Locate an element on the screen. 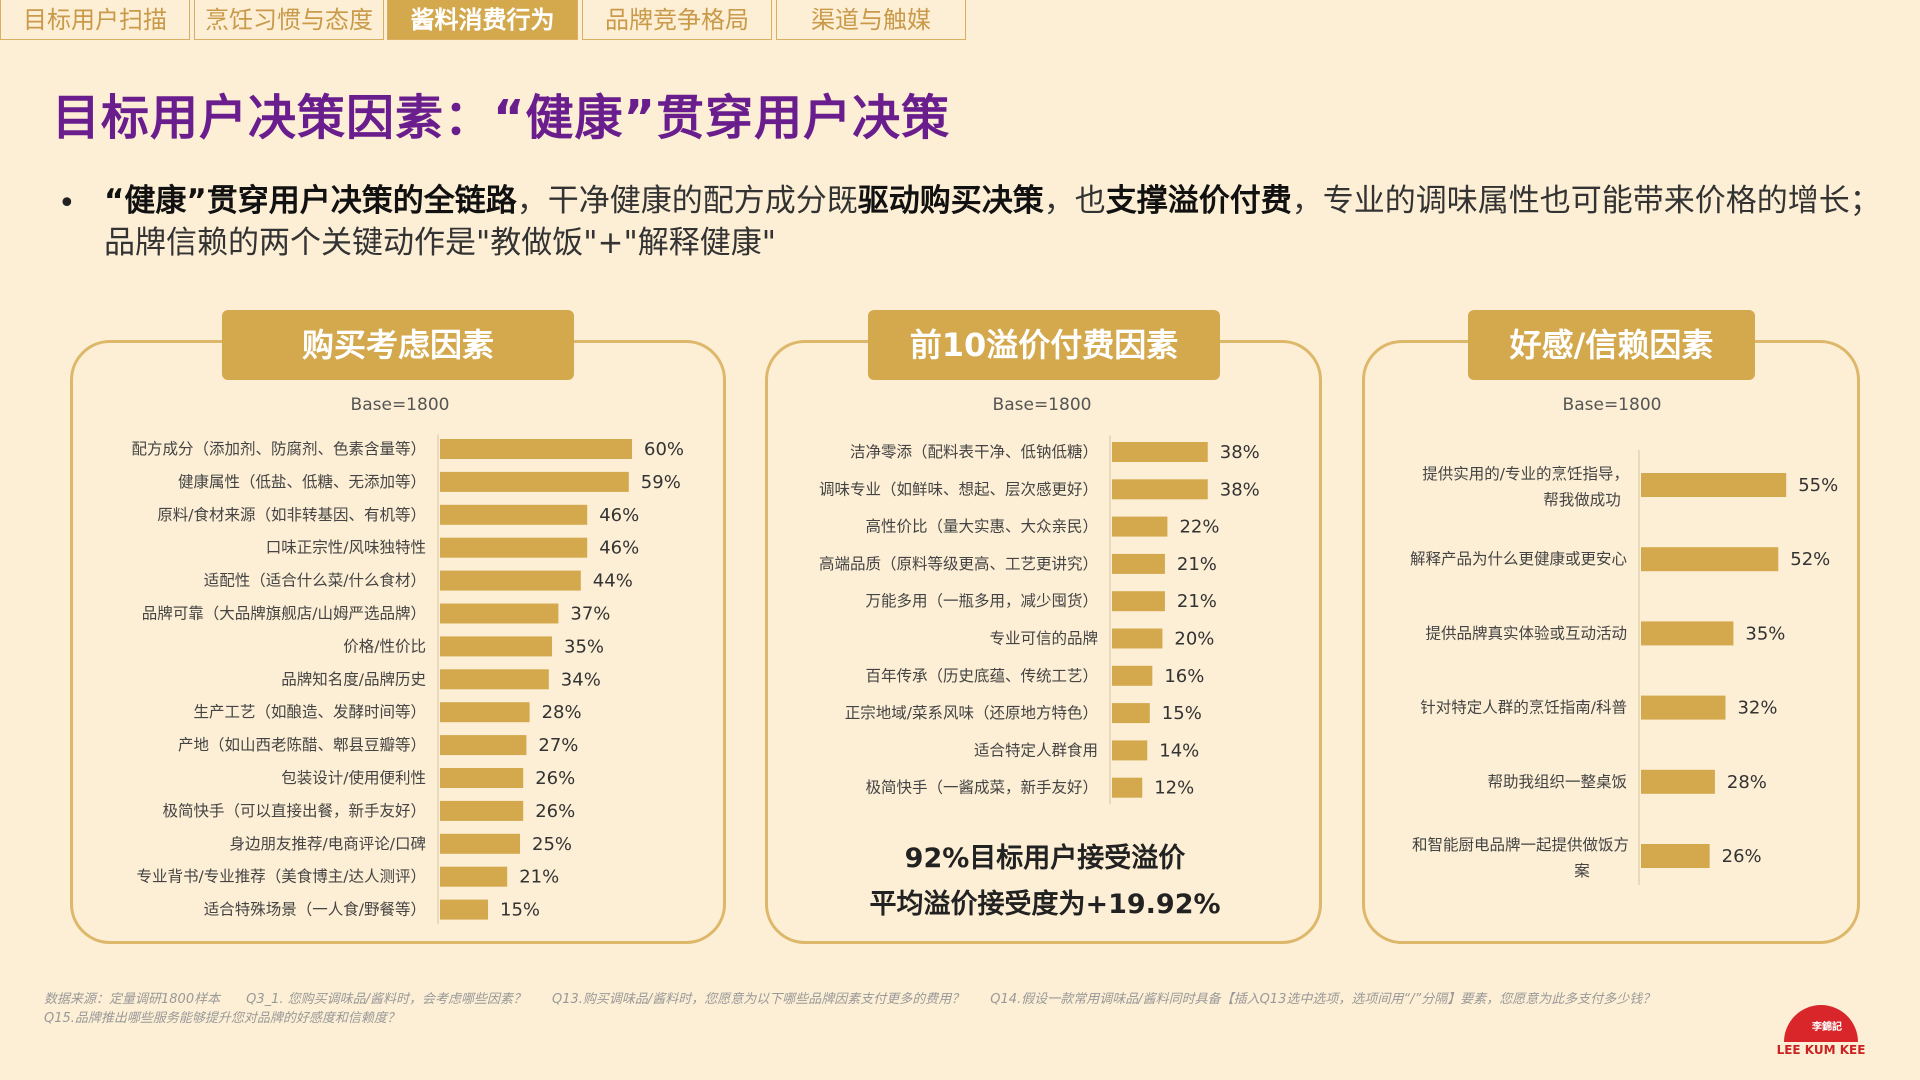 Image resolution: width=1920 pixels, height=1080 pixels. premium-acceptance-callout: 92%目标用户接受溢价 is located at coordinates (1045, 858).